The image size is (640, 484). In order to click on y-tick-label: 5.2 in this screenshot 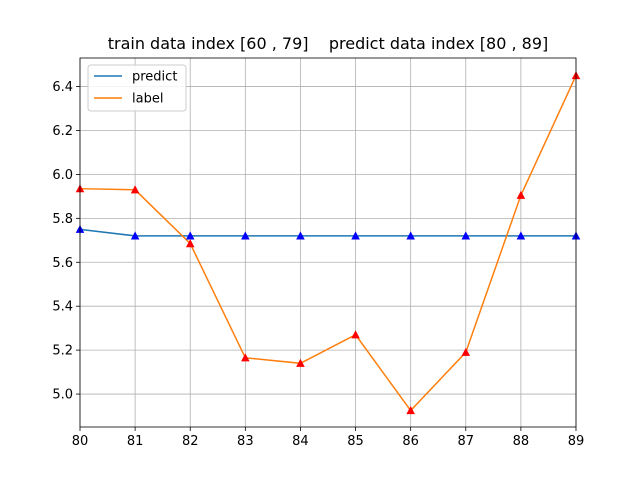, I will do `click(62, 351)`.